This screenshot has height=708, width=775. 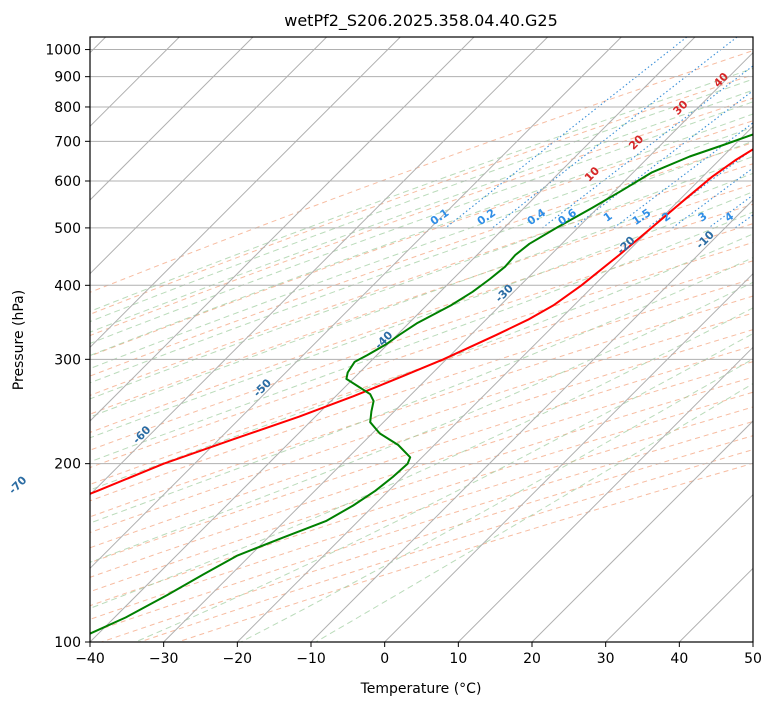 I want to click on chart-title: wetPf2_S206.2025.358.04.40.G25, so click(x=421, y=21).